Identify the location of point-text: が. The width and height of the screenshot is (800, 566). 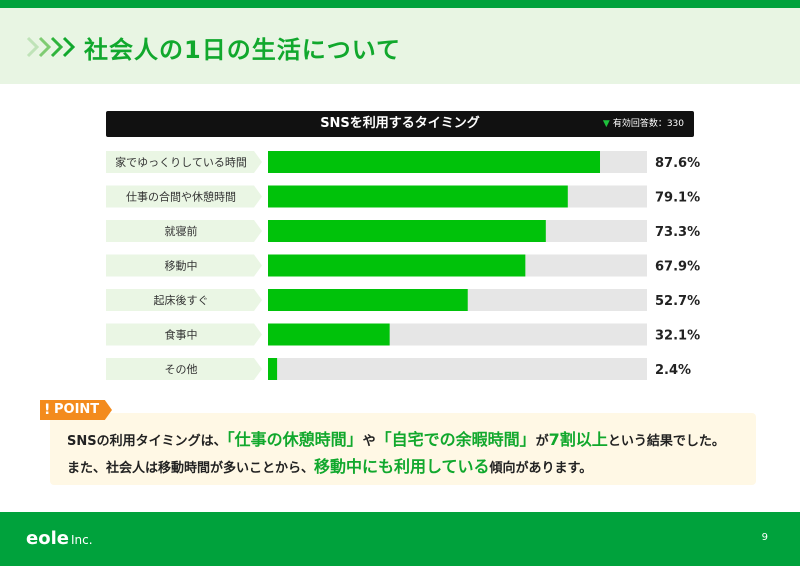
(542, 441).